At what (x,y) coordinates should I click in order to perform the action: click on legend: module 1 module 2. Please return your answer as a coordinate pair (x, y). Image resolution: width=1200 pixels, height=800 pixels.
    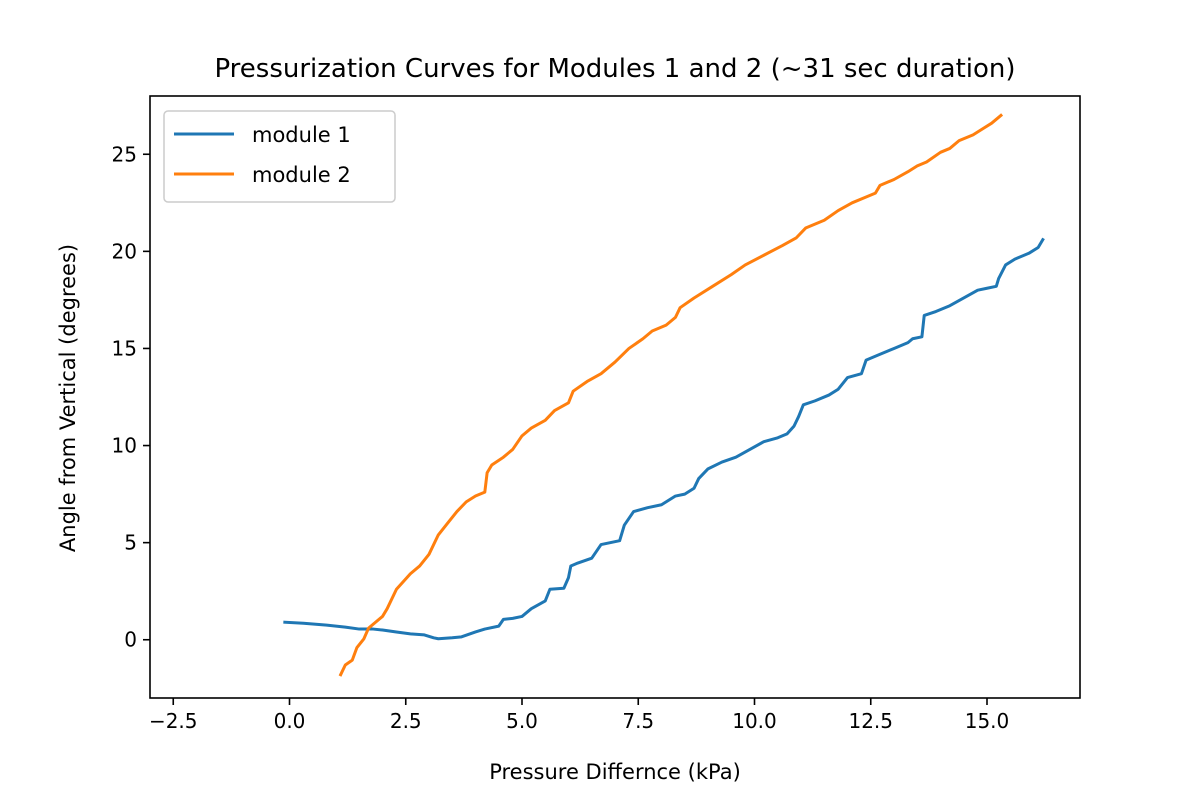
    Looking at the image, I should click on (279, 156).